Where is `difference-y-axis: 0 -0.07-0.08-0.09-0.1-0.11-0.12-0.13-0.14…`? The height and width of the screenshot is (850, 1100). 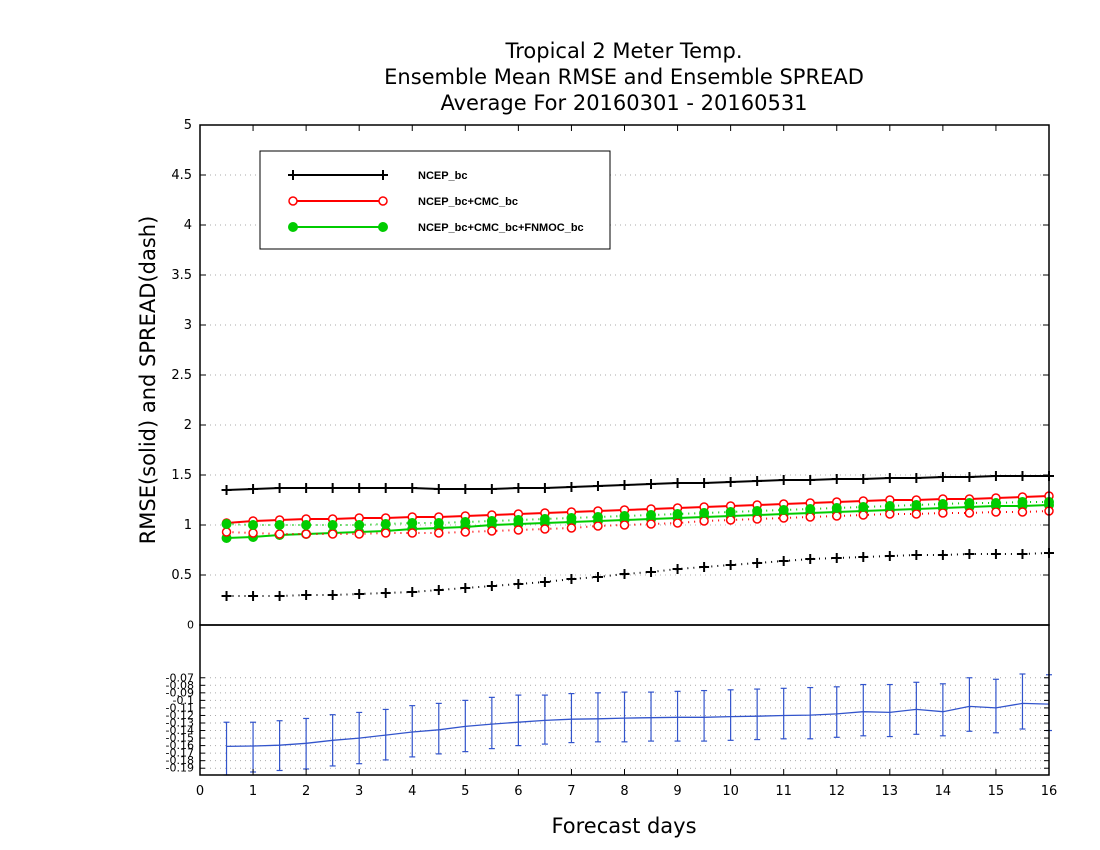
difference-y-axis: 0 -0.07-0.08-0.09-0.1-0.11-0.12-0.13-0.14… is located at coordinates (607, 697).